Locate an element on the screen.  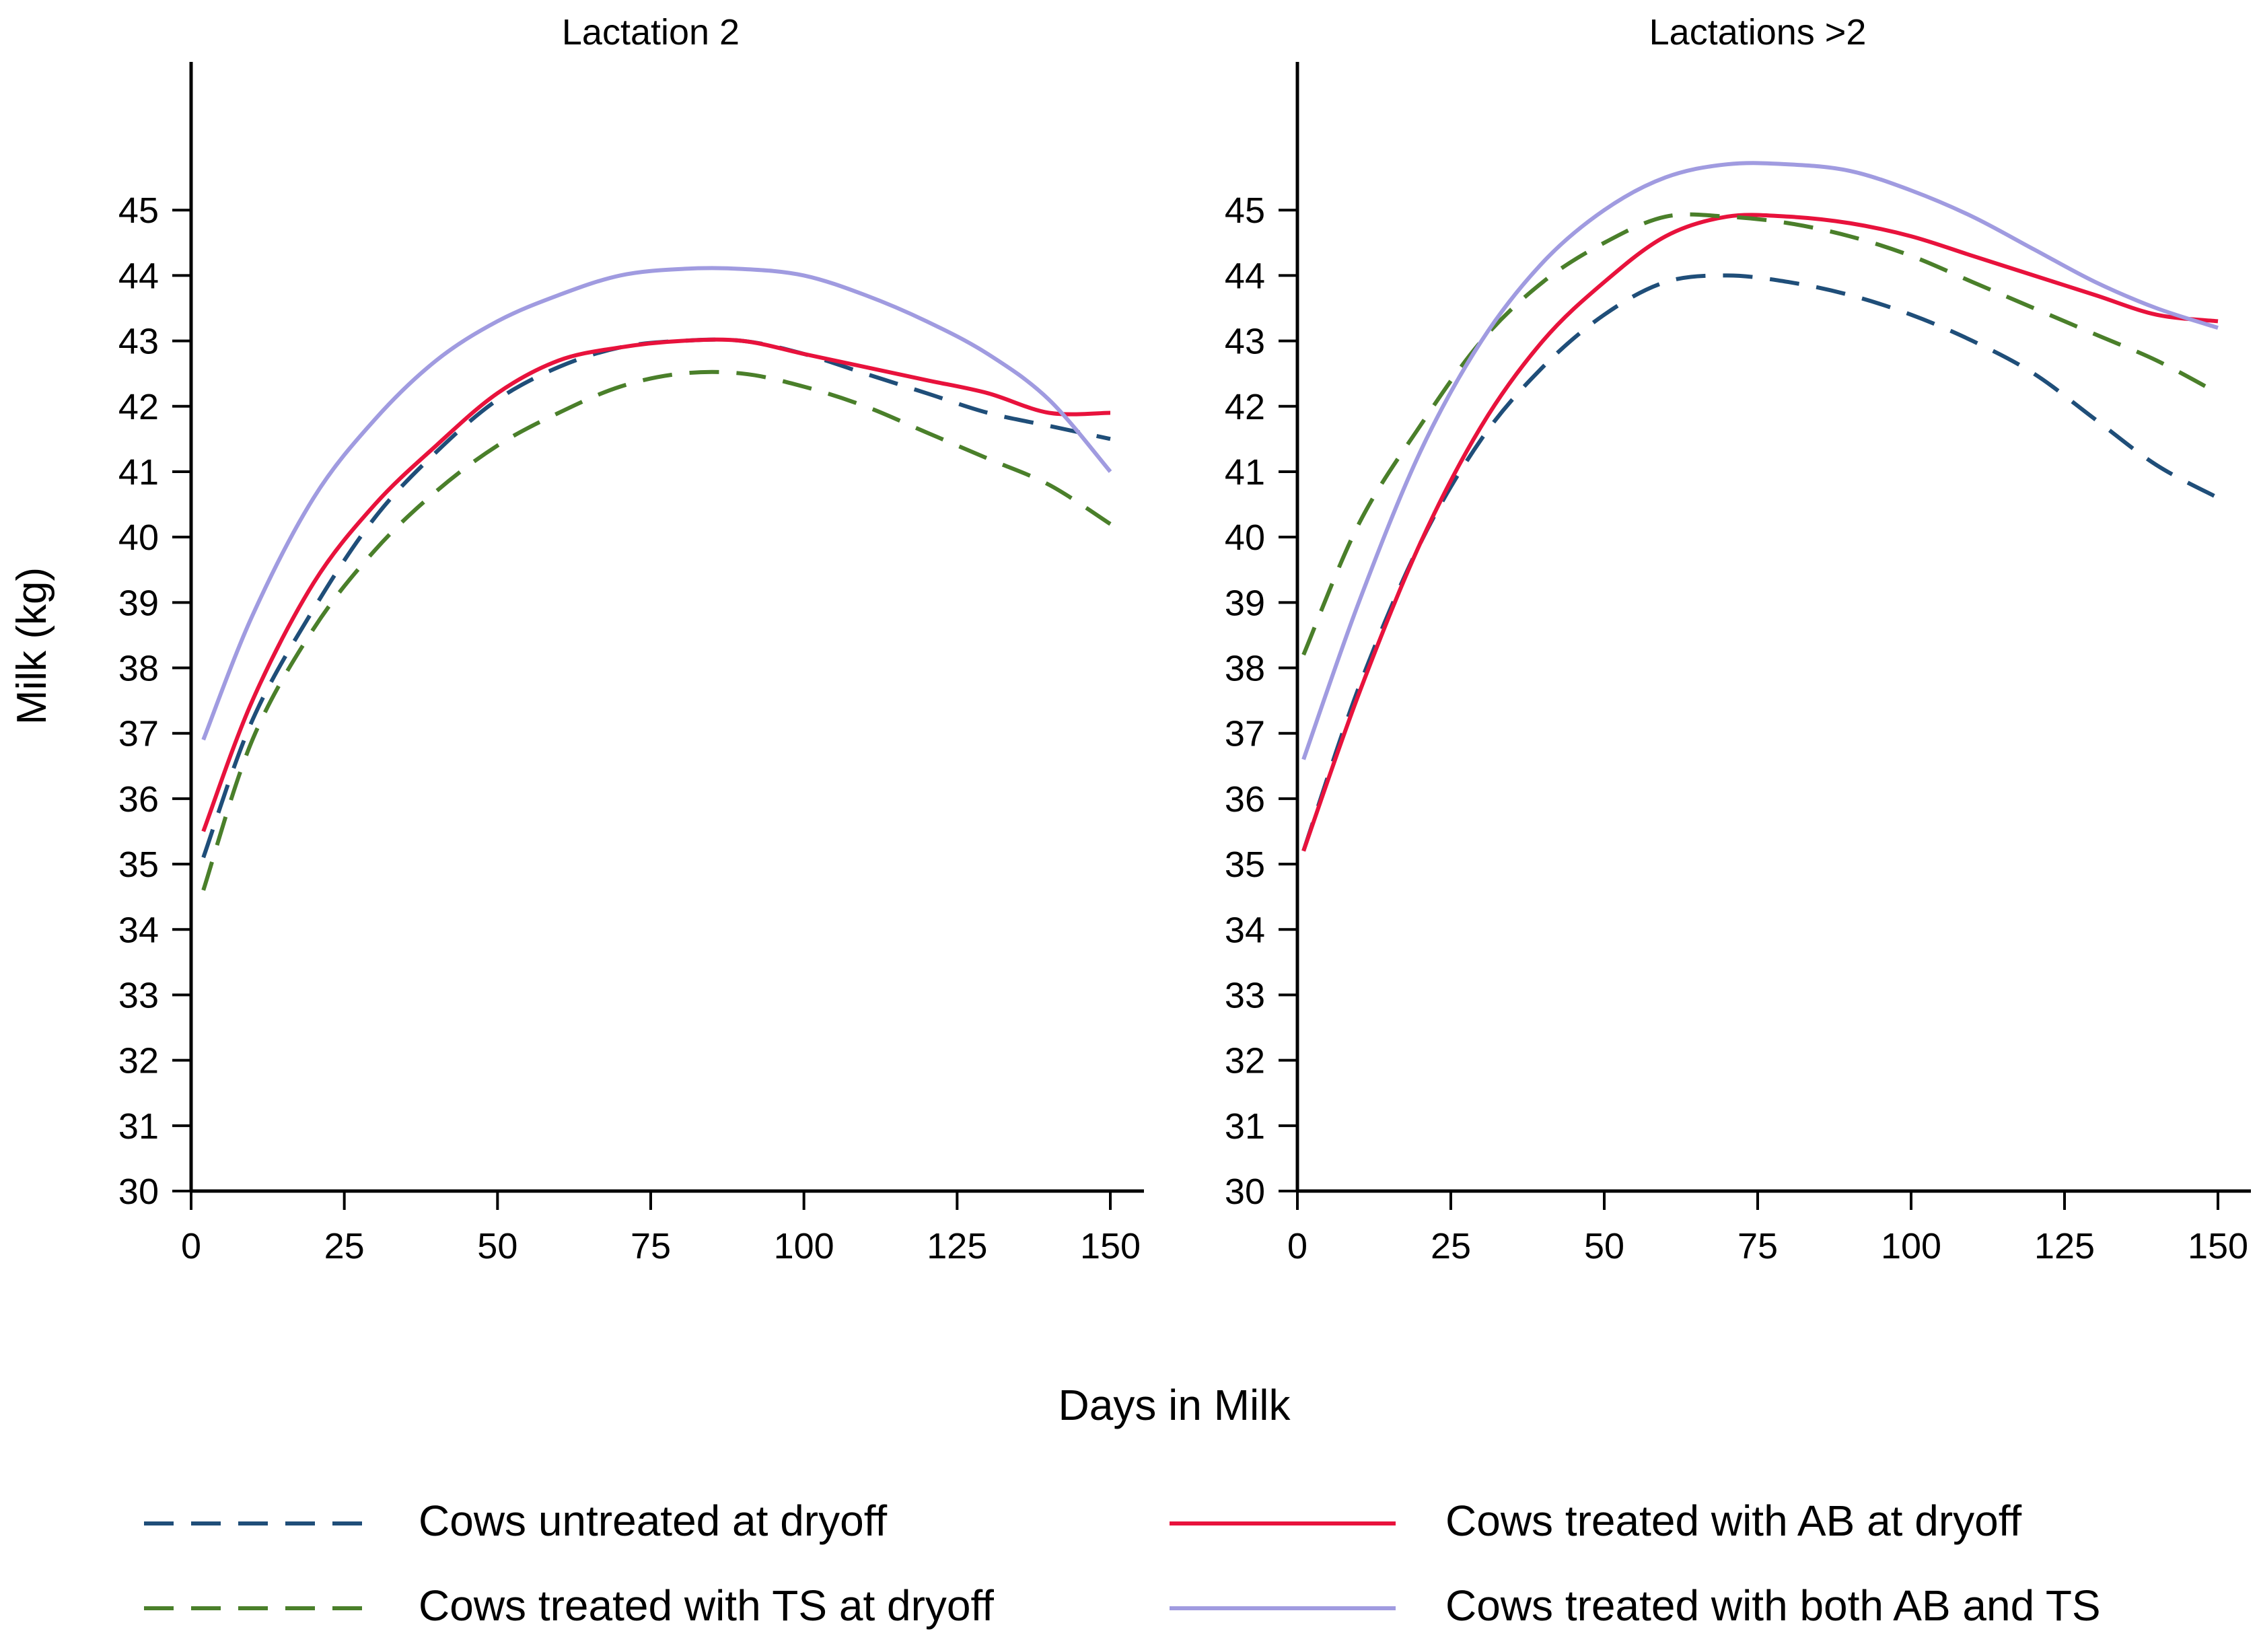
x-axis-label: Days in Milk is located at coordinates (1175, 1405).